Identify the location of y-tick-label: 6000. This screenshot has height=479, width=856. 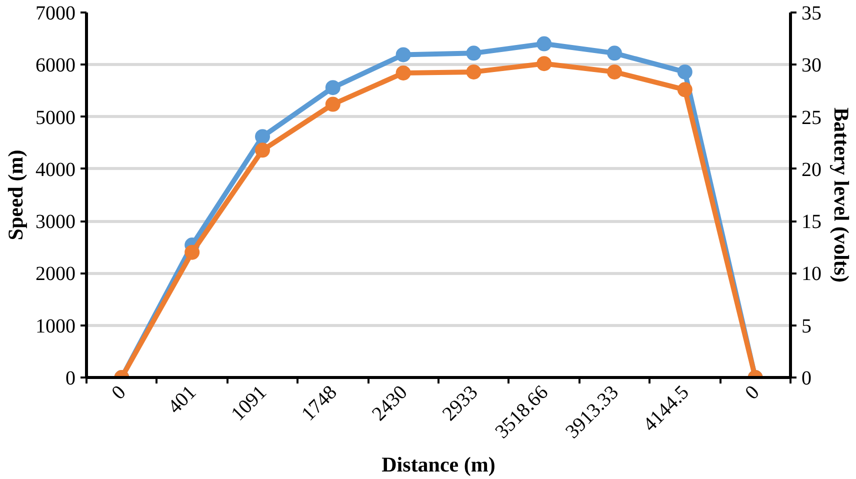
(56, 65).